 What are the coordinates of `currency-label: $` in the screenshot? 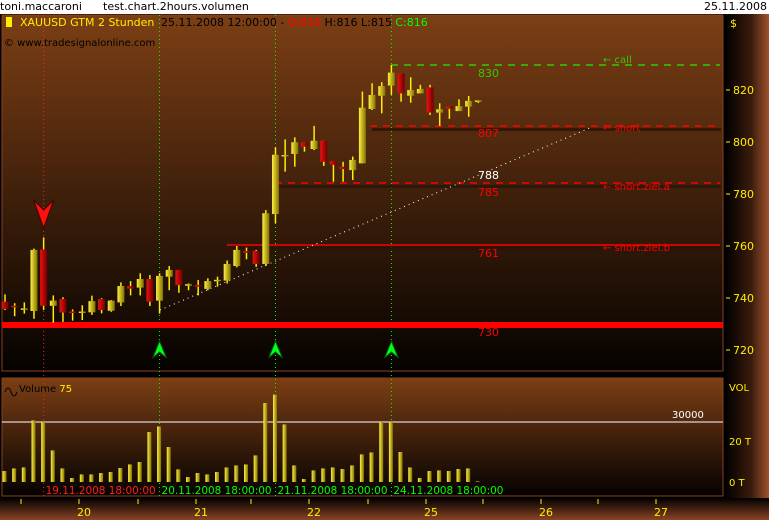 It's located at (733, 23).